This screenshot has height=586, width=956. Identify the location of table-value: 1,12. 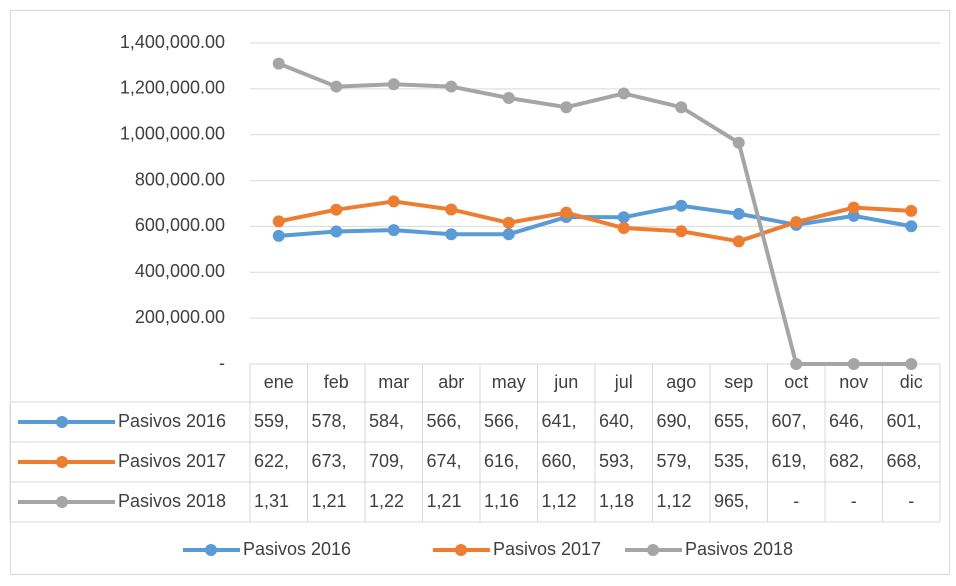
(674, 501).